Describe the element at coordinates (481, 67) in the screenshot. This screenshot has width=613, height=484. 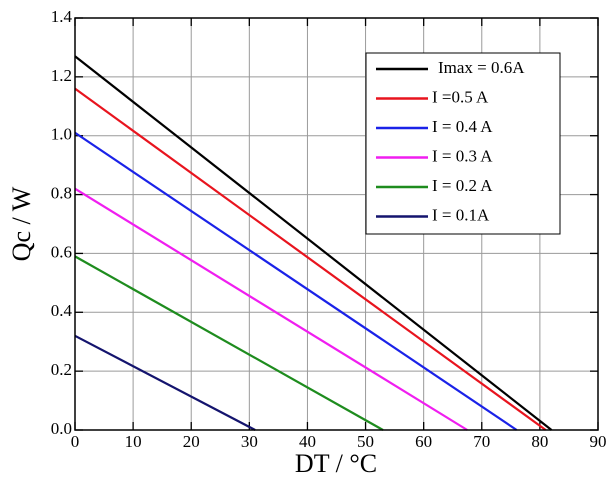
I see `legend-label: Imax = 0.6A` at that location.